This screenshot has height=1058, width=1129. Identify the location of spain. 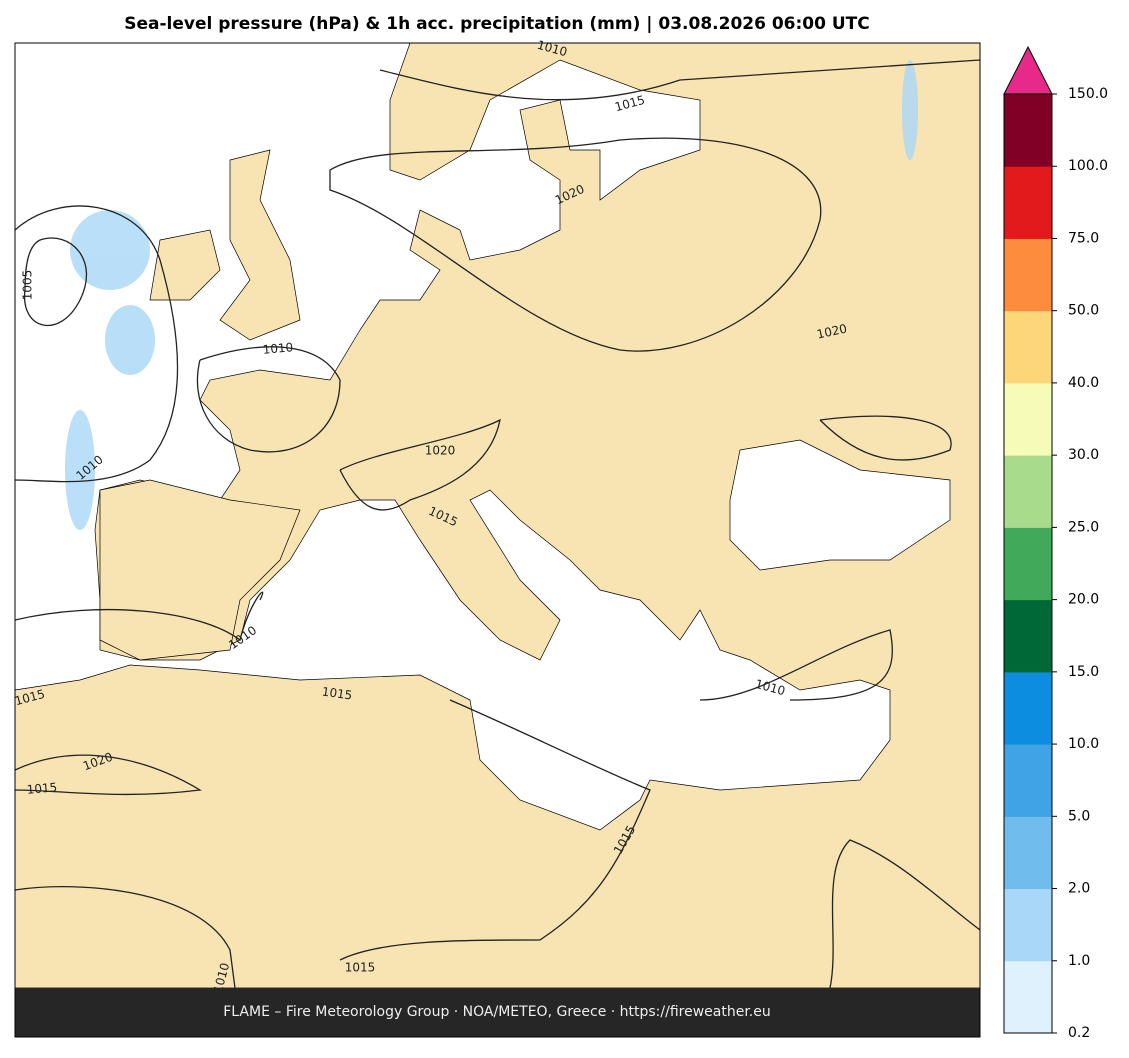
(200, 570).